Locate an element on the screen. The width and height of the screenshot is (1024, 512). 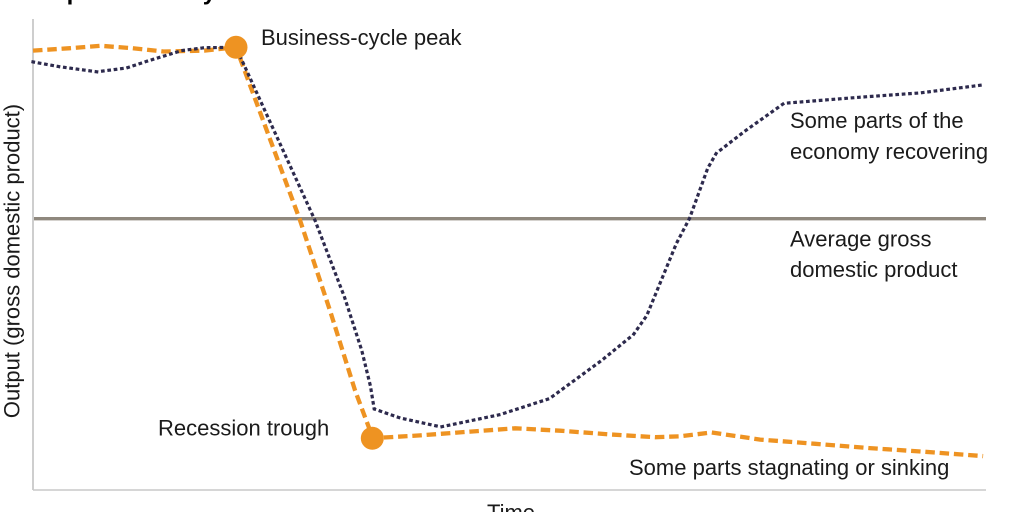
x-axis-label: Time is located at coordinates (511, 506).